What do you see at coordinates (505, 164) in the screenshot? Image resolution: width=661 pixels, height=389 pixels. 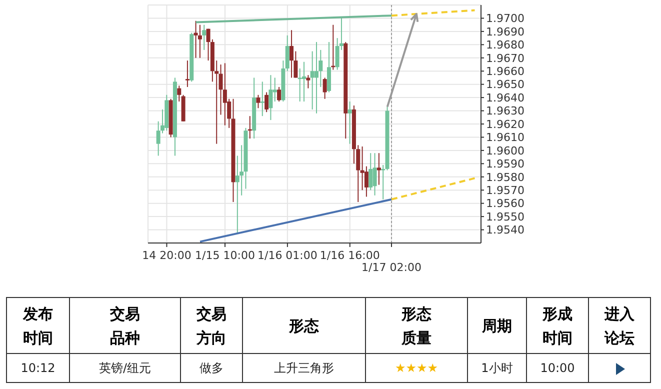 I see `y-tick-label: 1.9590` at bounding box center [505, 164].